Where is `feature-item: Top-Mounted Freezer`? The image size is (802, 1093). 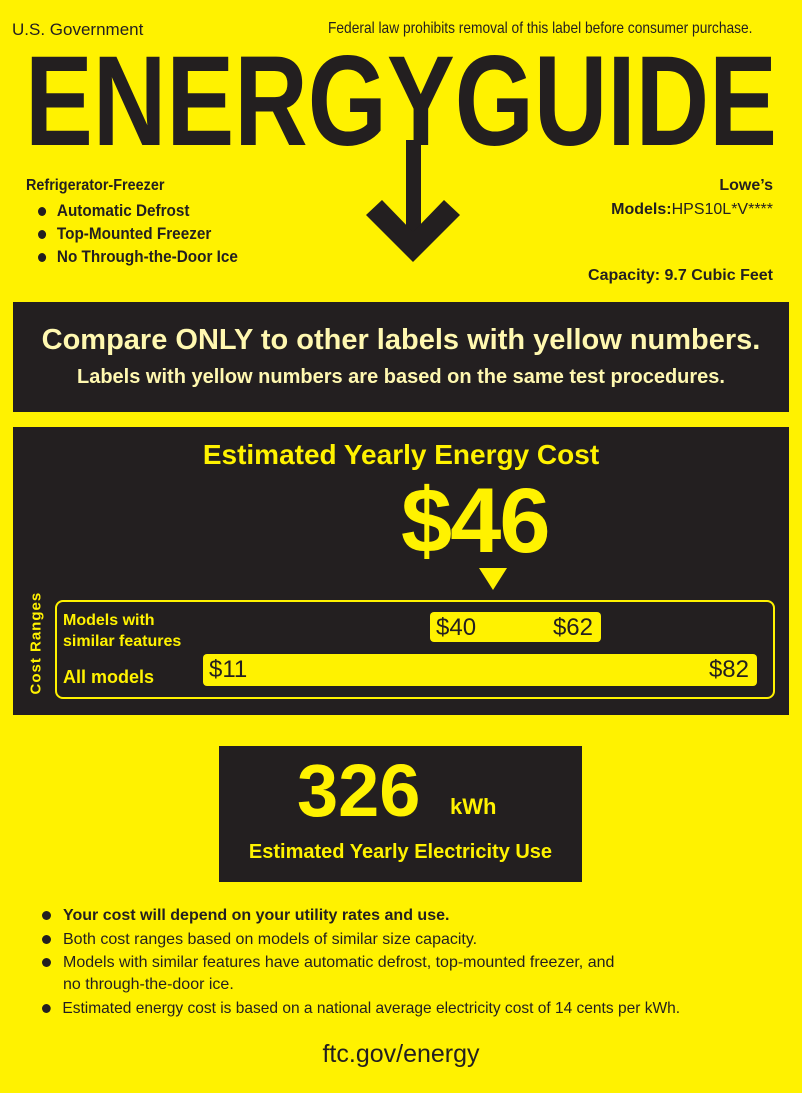
feature-item: Top-Mounted Freezer is located at coordinates (124, 234).